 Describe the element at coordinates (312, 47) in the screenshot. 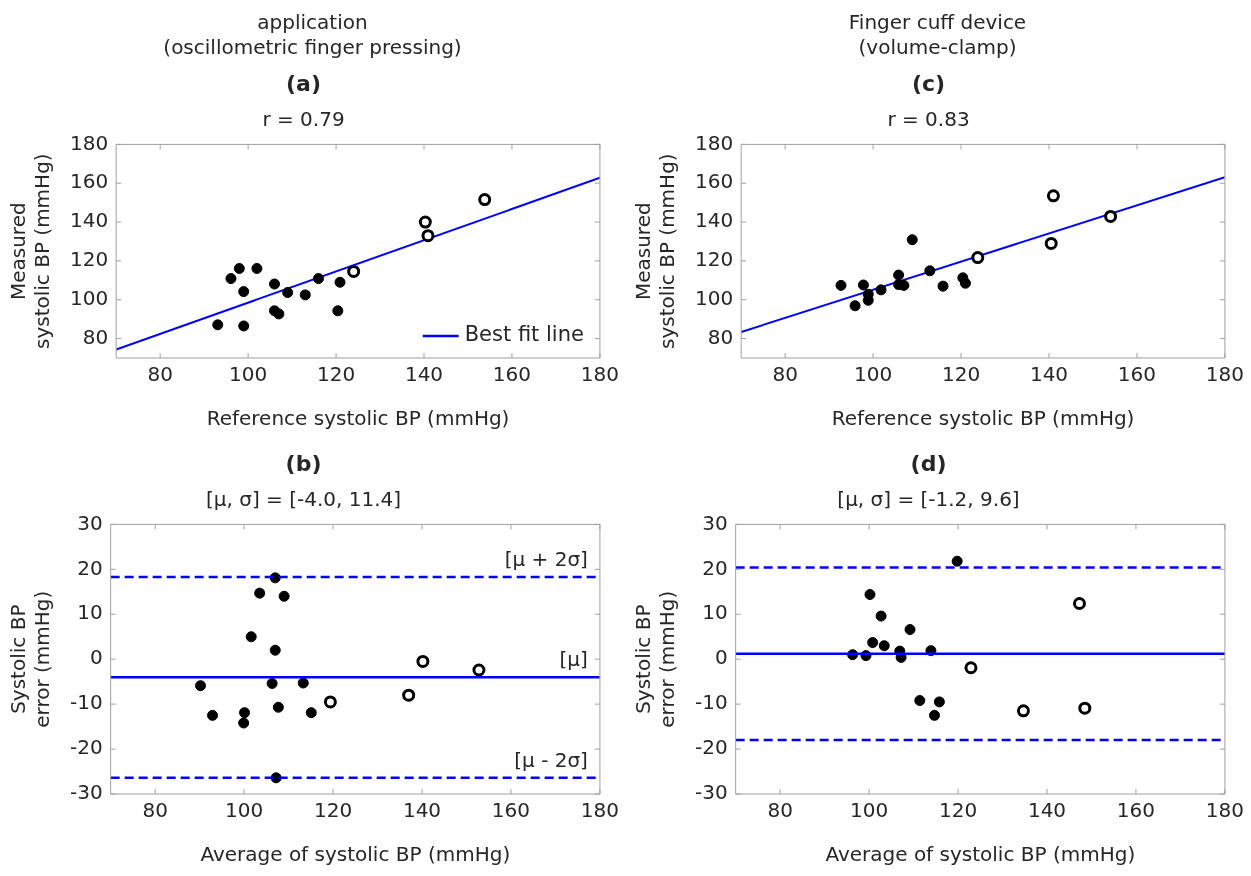

I see `text: (oscillometric finger pressing)` at that location.